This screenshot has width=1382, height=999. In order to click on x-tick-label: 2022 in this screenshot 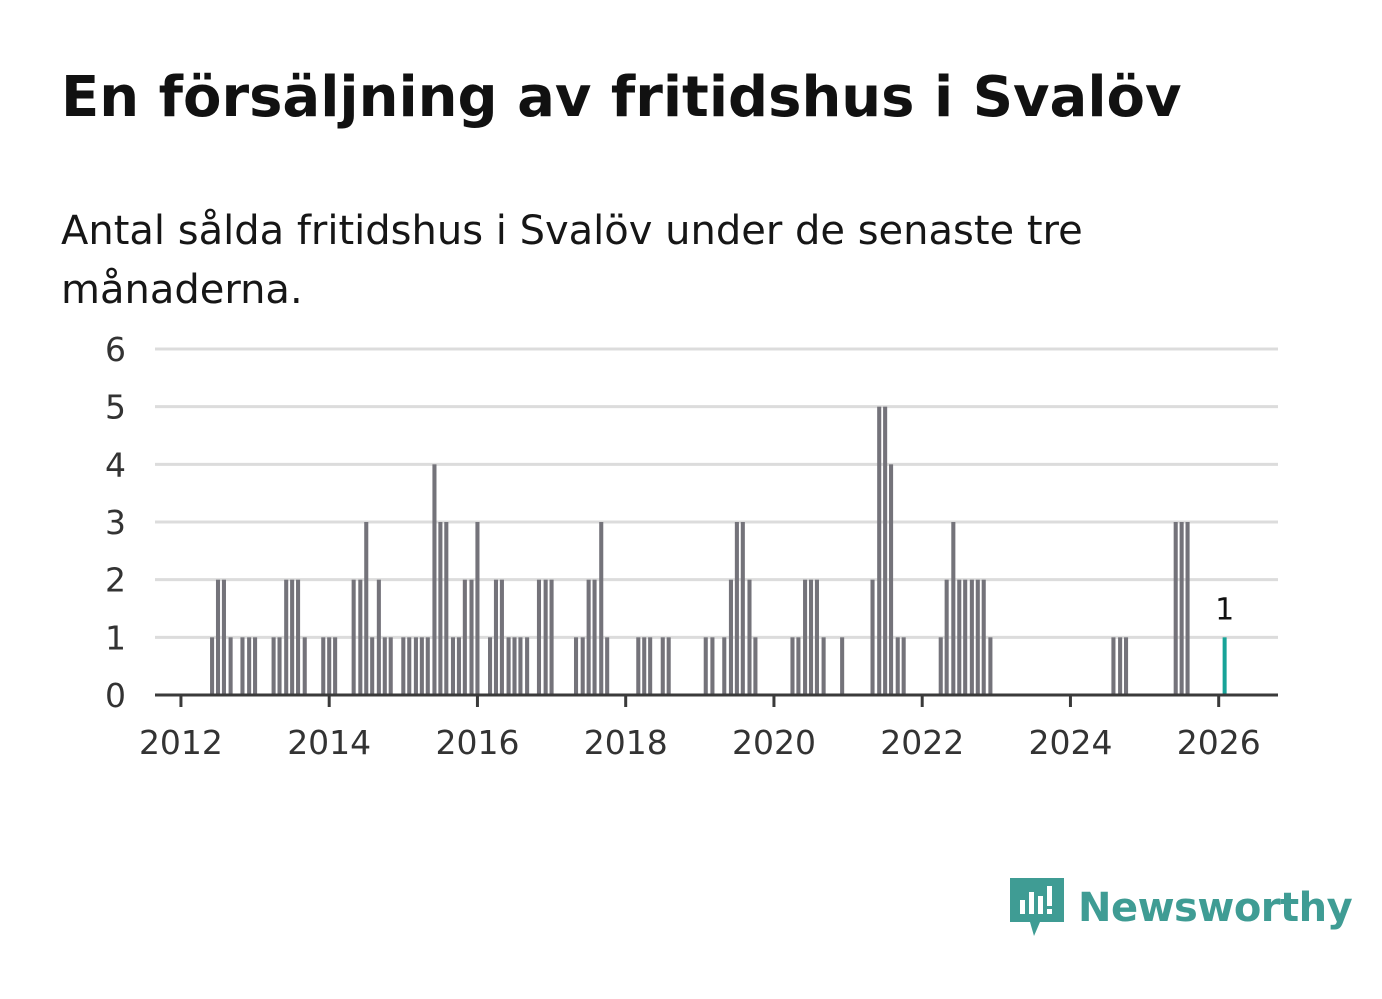, I will do `click(922, 742)`.